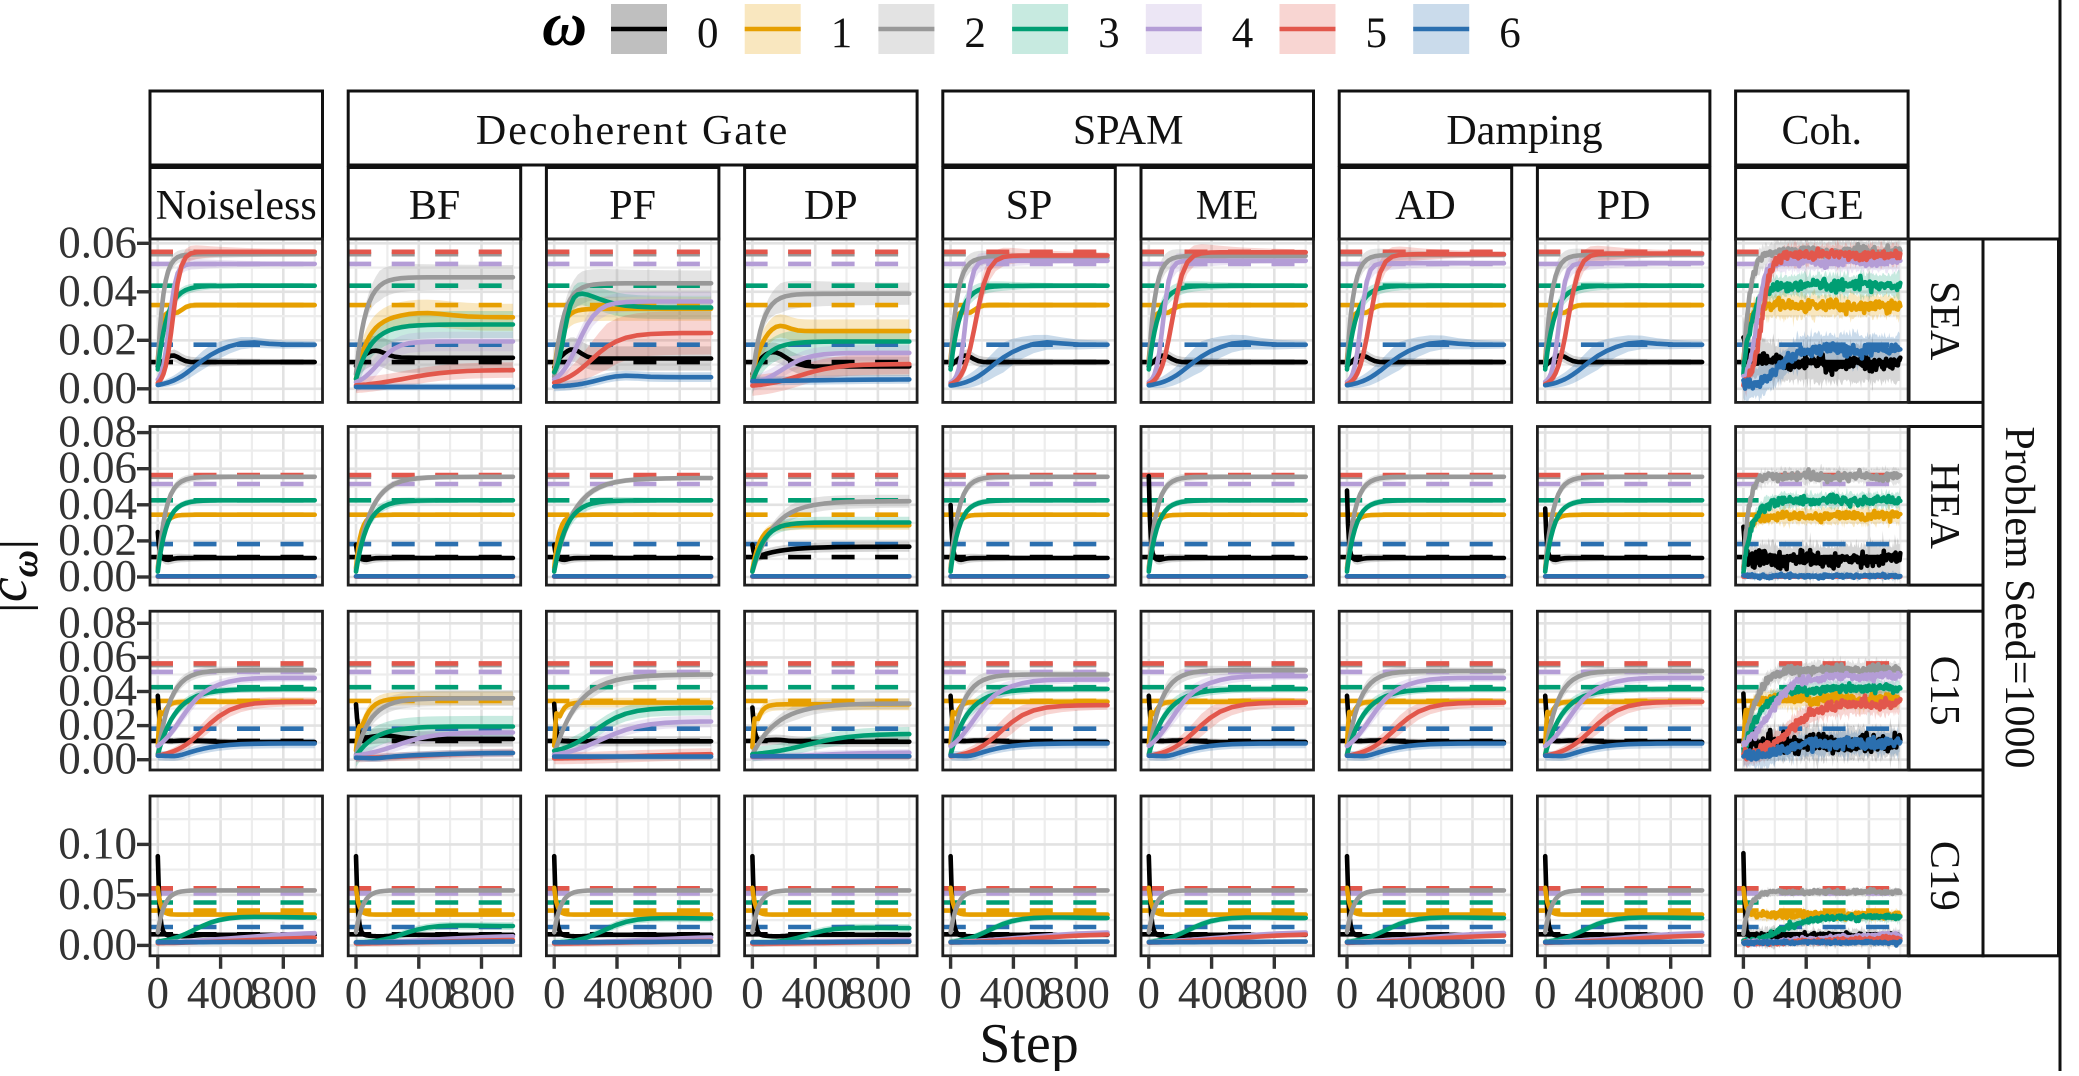  I want to click on svg-text: HEA, so click(1944, 506).